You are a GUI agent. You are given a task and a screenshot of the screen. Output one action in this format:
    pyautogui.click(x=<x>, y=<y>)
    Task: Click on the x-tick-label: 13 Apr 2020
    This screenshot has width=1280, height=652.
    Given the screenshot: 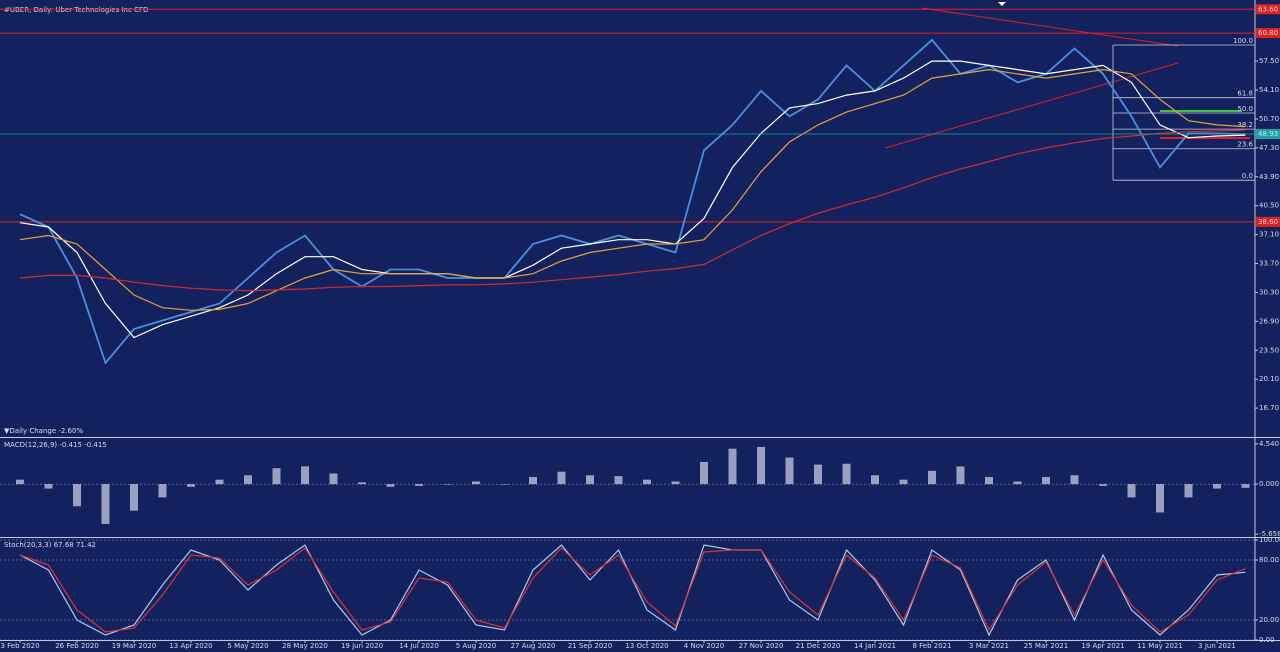 What is the action you would take?
    pyautogui.click(x=190, y=646)
    